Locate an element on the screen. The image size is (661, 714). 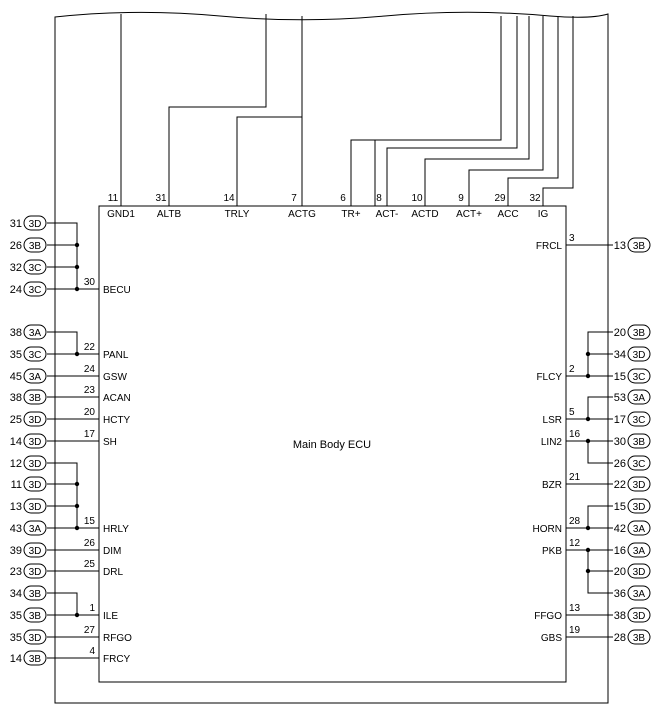
left-pin-name: HCTY is located at coordinates (117, 420).